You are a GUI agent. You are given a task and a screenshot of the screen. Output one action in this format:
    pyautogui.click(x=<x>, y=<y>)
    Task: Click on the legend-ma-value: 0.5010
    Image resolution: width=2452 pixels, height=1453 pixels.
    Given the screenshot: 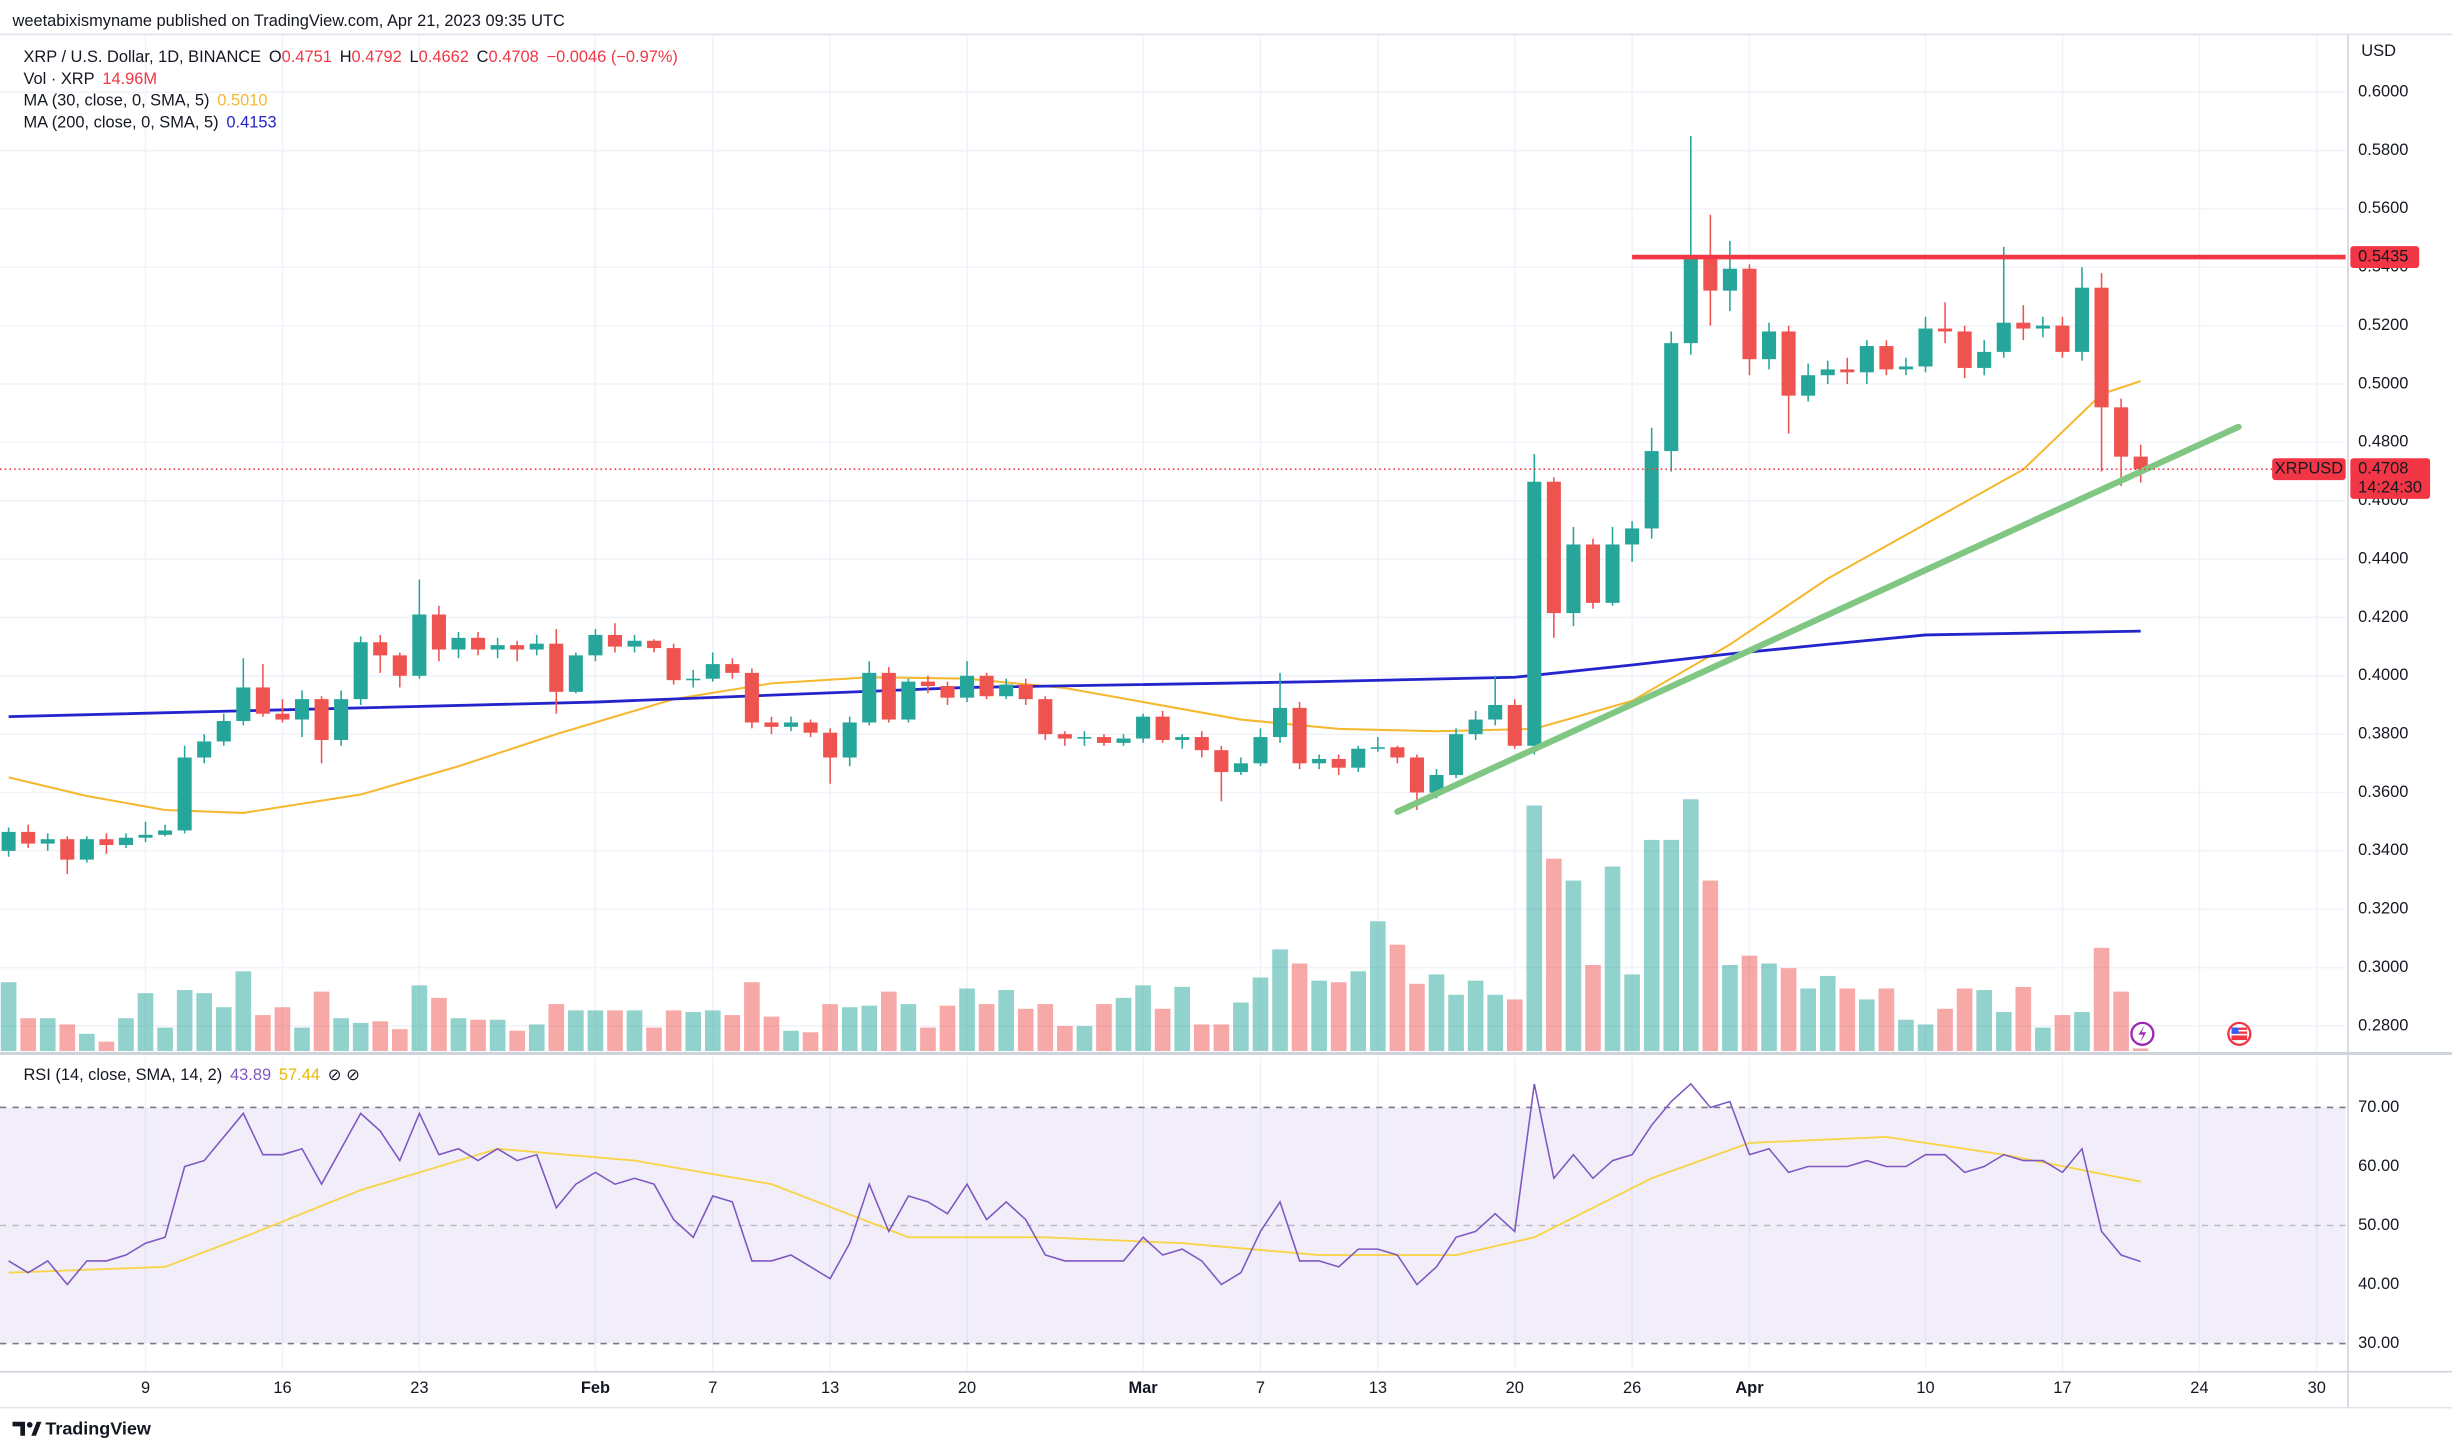 What is the action you would take?
    pyautogui.click(x=242, y=101)
    